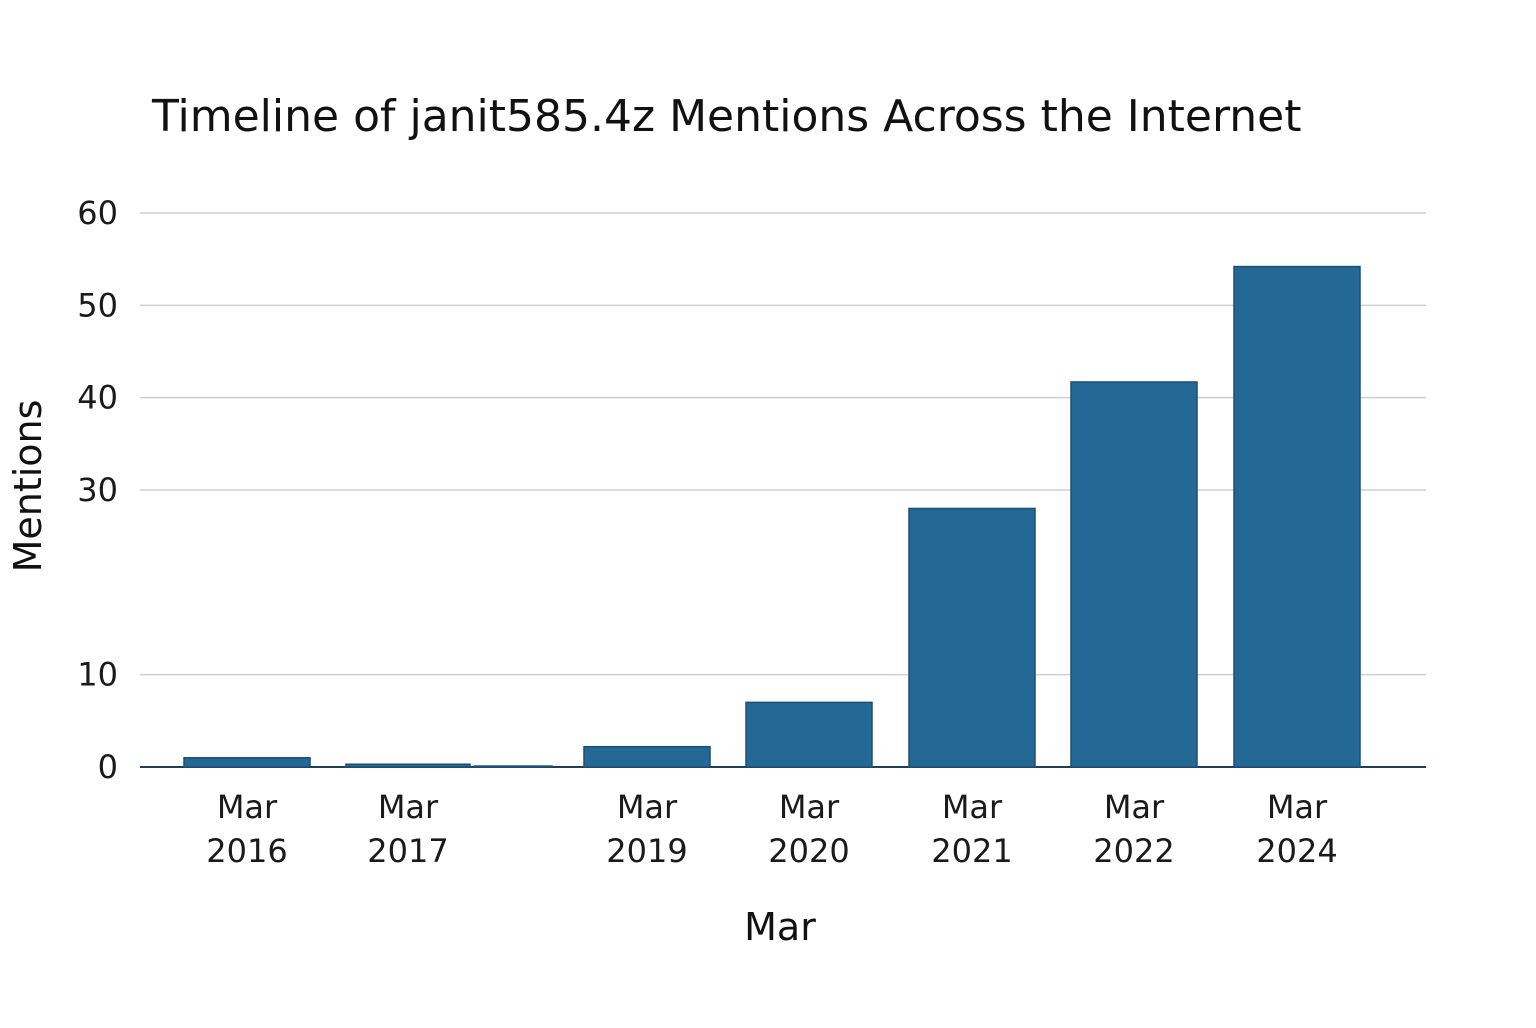  What do you see at coordinates (780, 927) in the screenshot?
I see `x-axis-title: Mar` at bounding box center [780, 927].